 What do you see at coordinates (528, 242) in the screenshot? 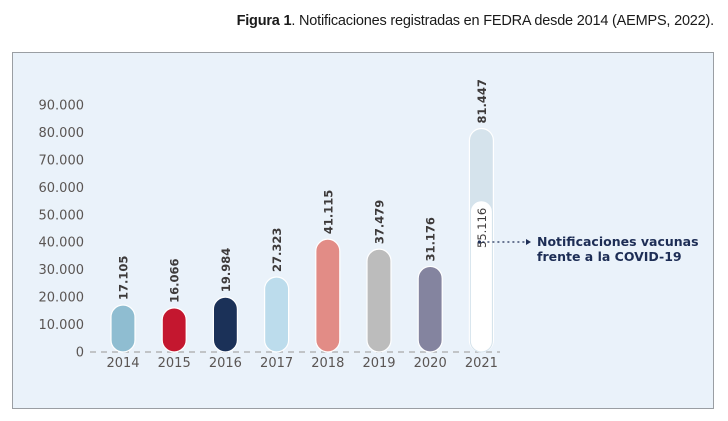
I see `arrow-head-icon` at bounding box center [528, 242].